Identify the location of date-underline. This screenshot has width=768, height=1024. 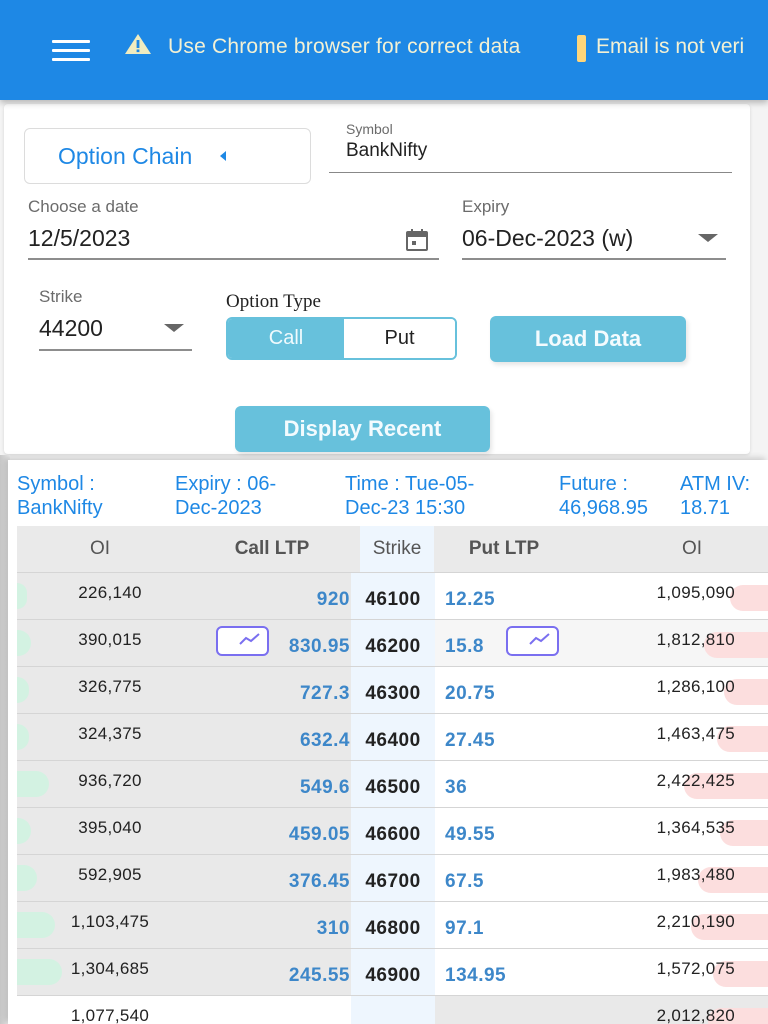
(233, 259).